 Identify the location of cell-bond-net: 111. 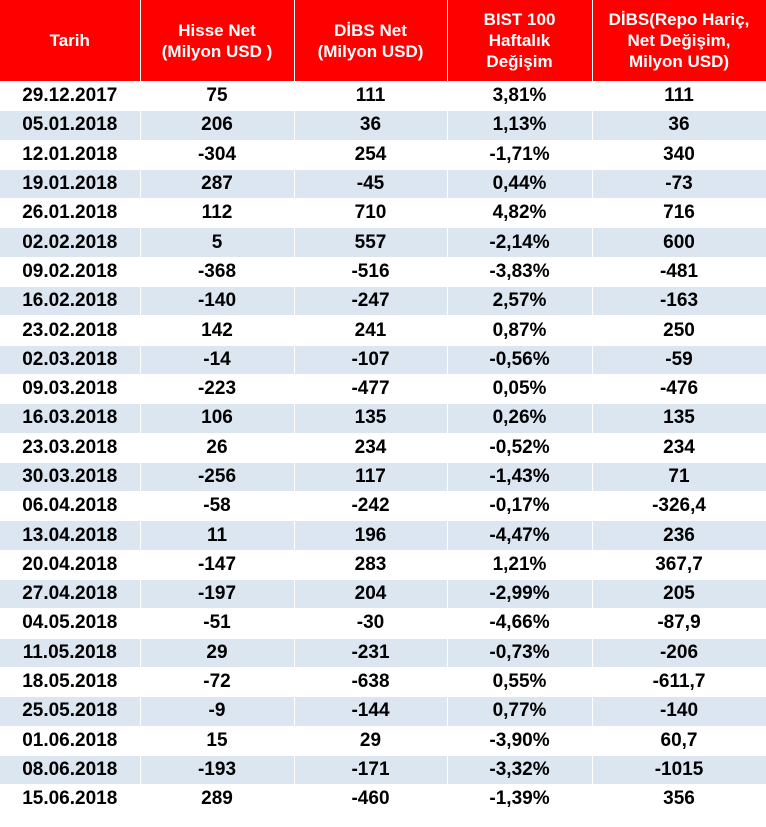
(371, 96).